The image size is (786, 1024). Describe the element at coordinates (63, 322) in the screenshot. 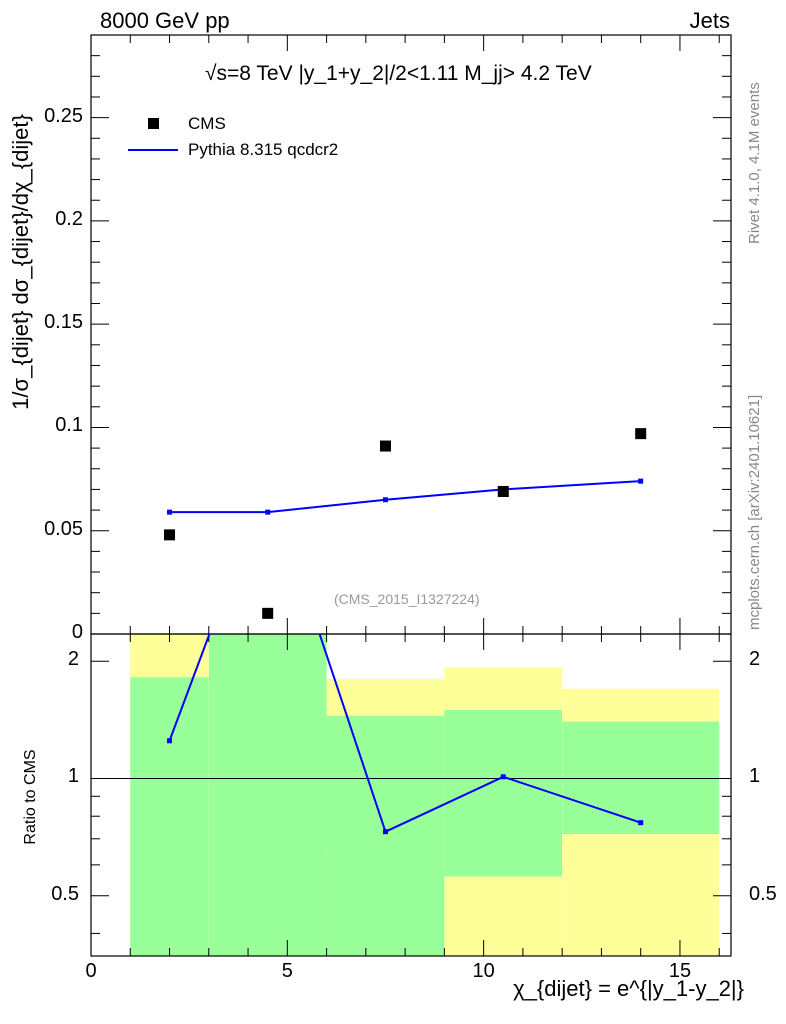

I see `main-y-tick-label-0.15: 0.15` at that location.